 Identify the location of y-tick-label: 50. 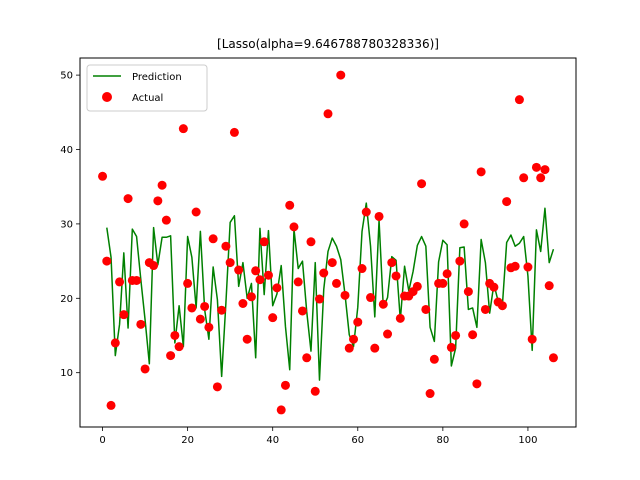
(66, 76).